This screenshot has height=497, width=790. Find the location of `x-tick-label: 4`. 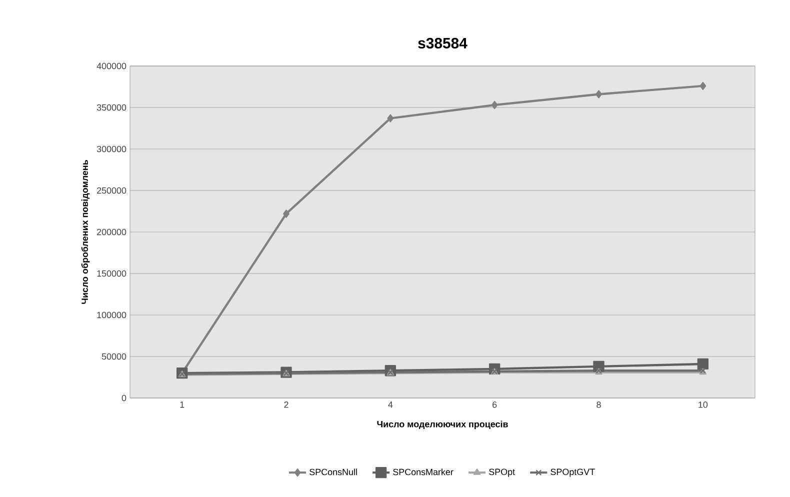

x-tick-label: 4 is located at coordinates (390, 405).